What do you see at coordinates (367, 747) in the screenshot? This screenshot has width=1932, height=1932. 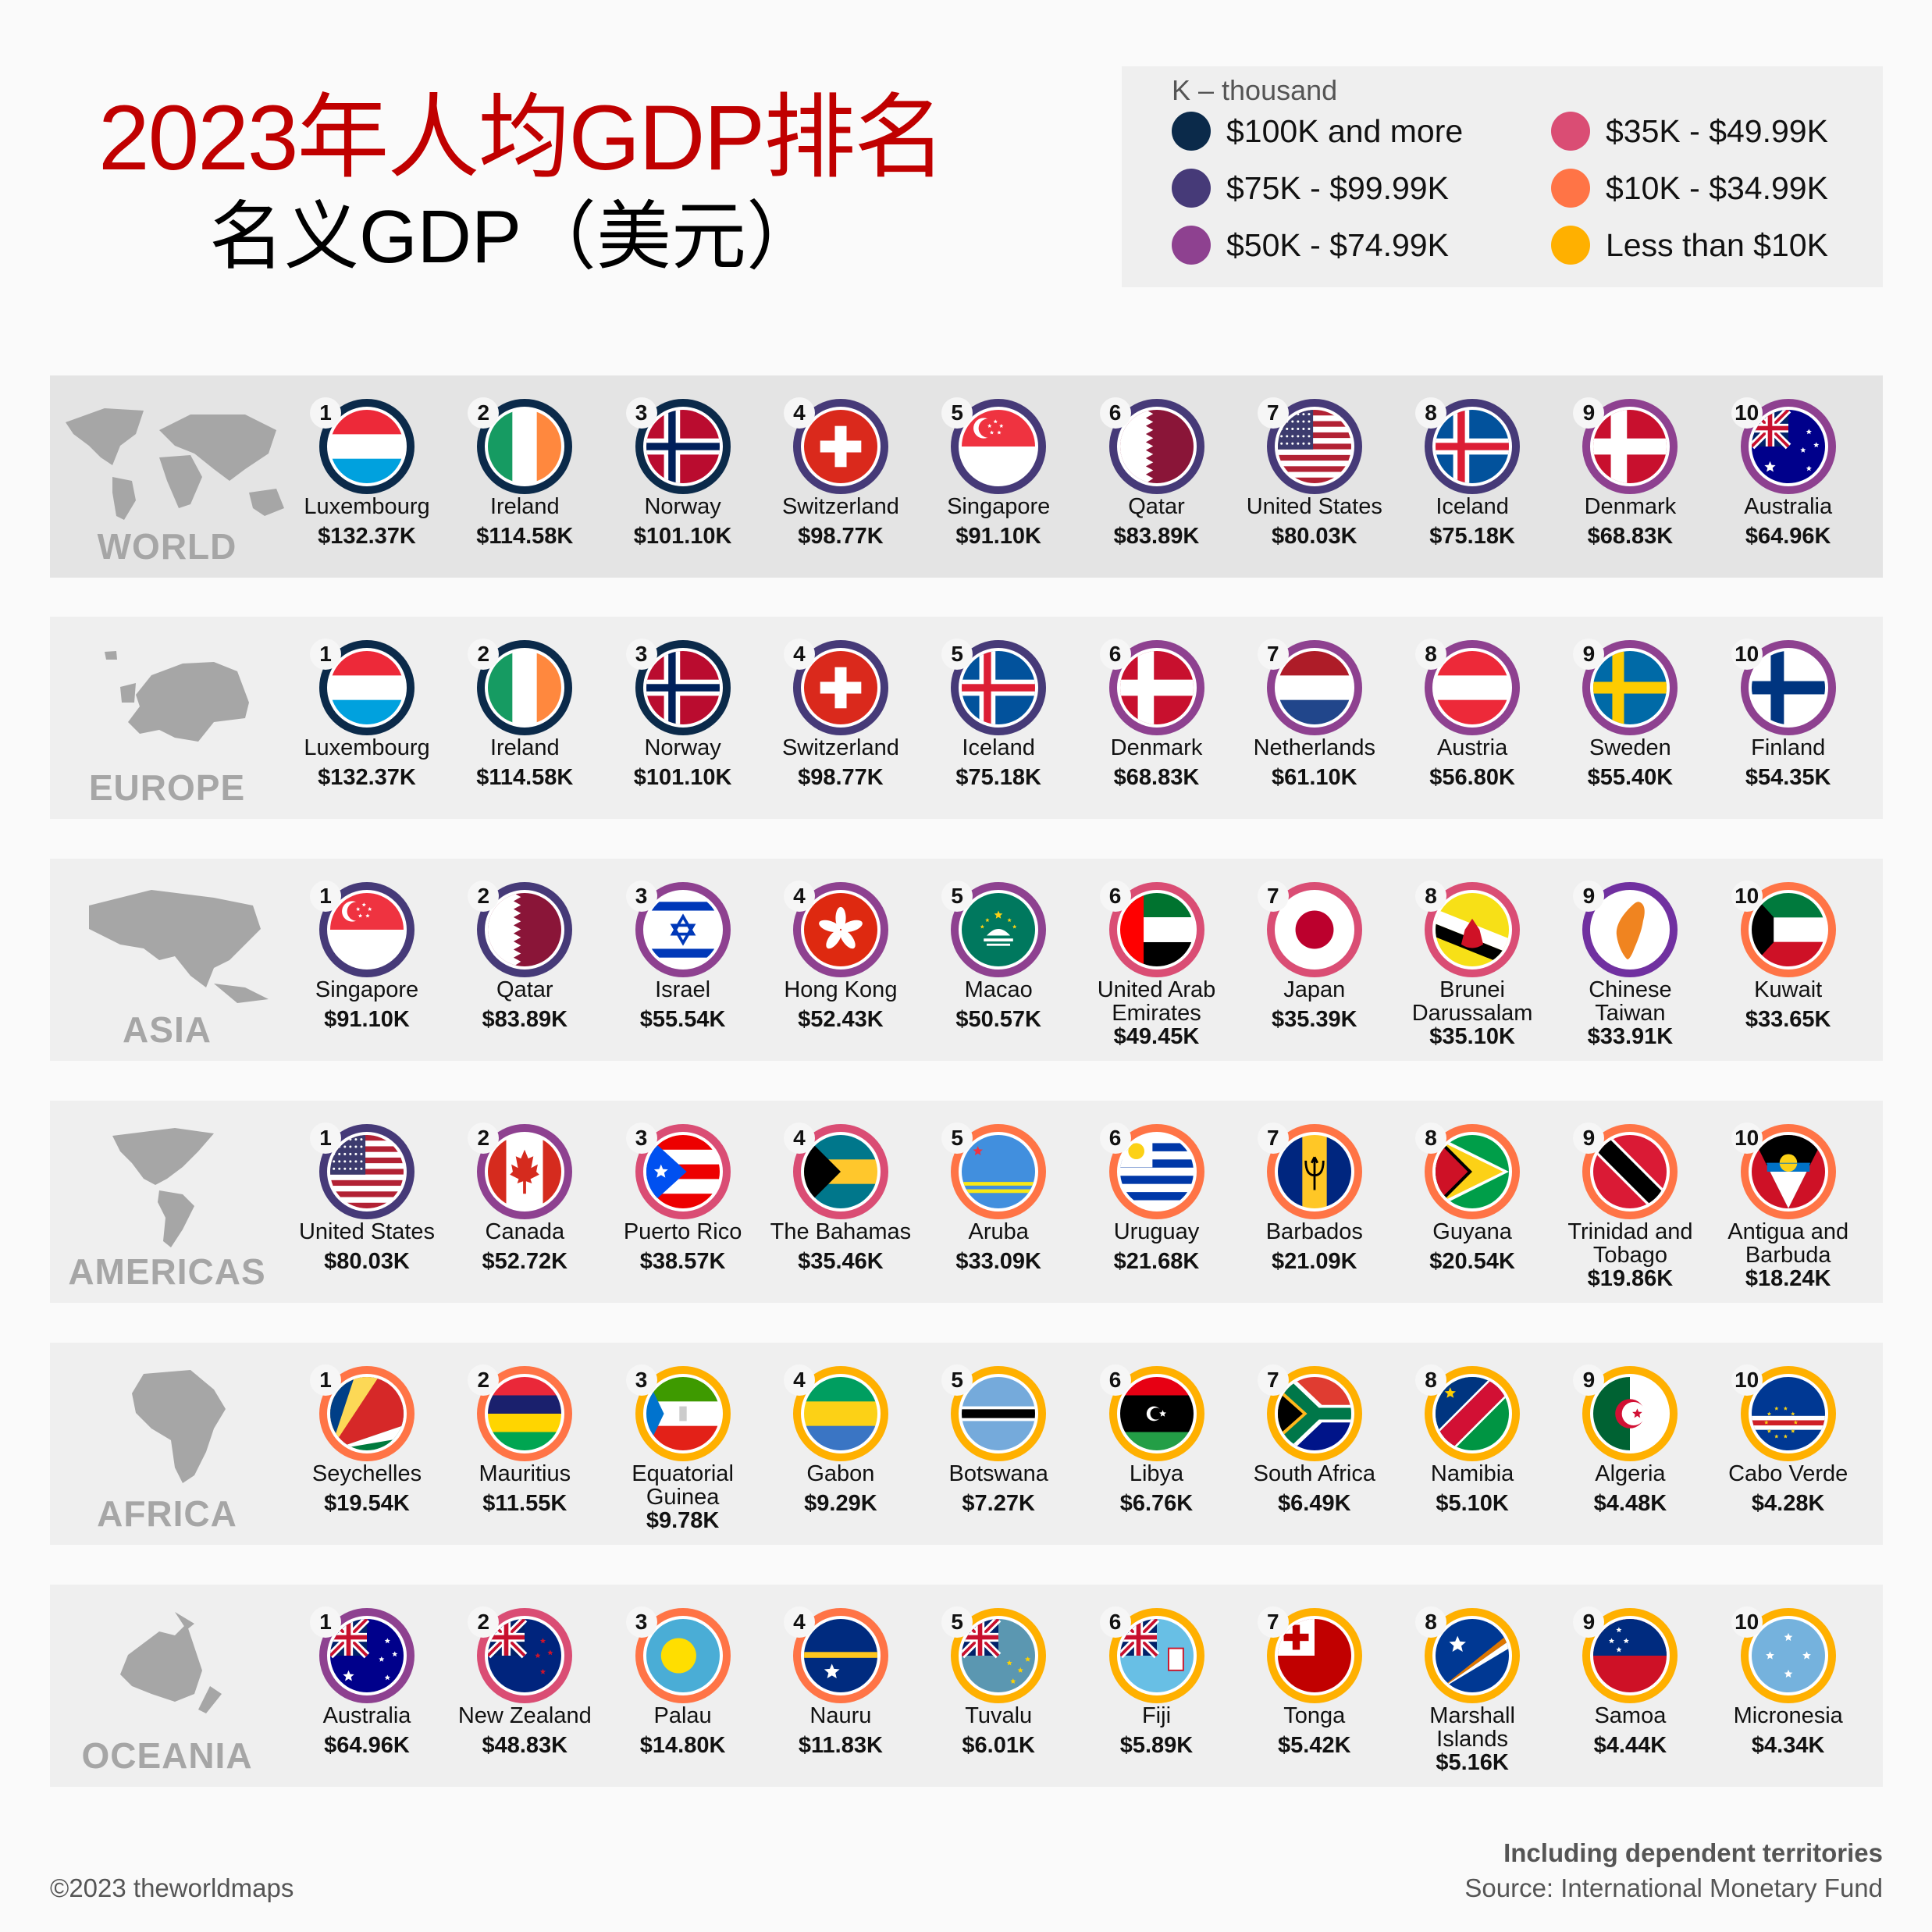 I see `country-name: Luxembourg` at bounding box center [367, 747].